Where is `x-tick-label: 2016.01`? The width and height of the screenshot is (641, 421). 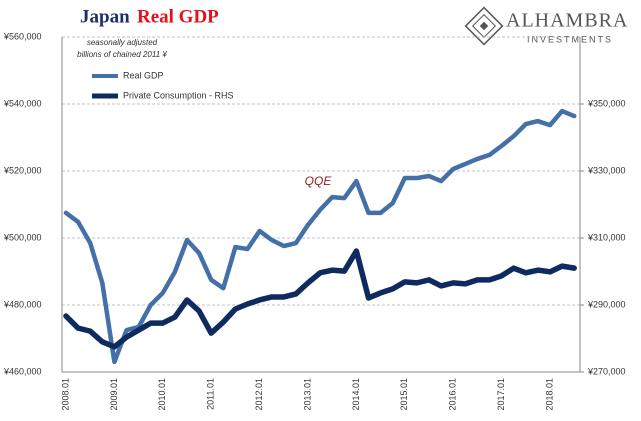
x-tick-label: 2016.01 is located at coordinates (453, 394).